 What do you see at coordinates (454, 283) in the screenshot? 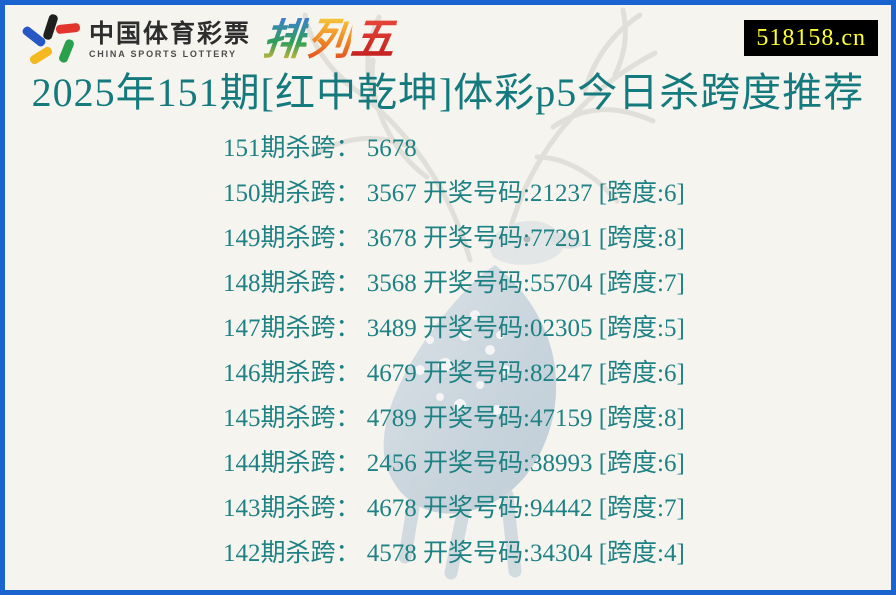
I see `prediction-row: 148期杀跨： 3568 开奖号码:55704 [跨度:7]` at bounding box center [454, 283].